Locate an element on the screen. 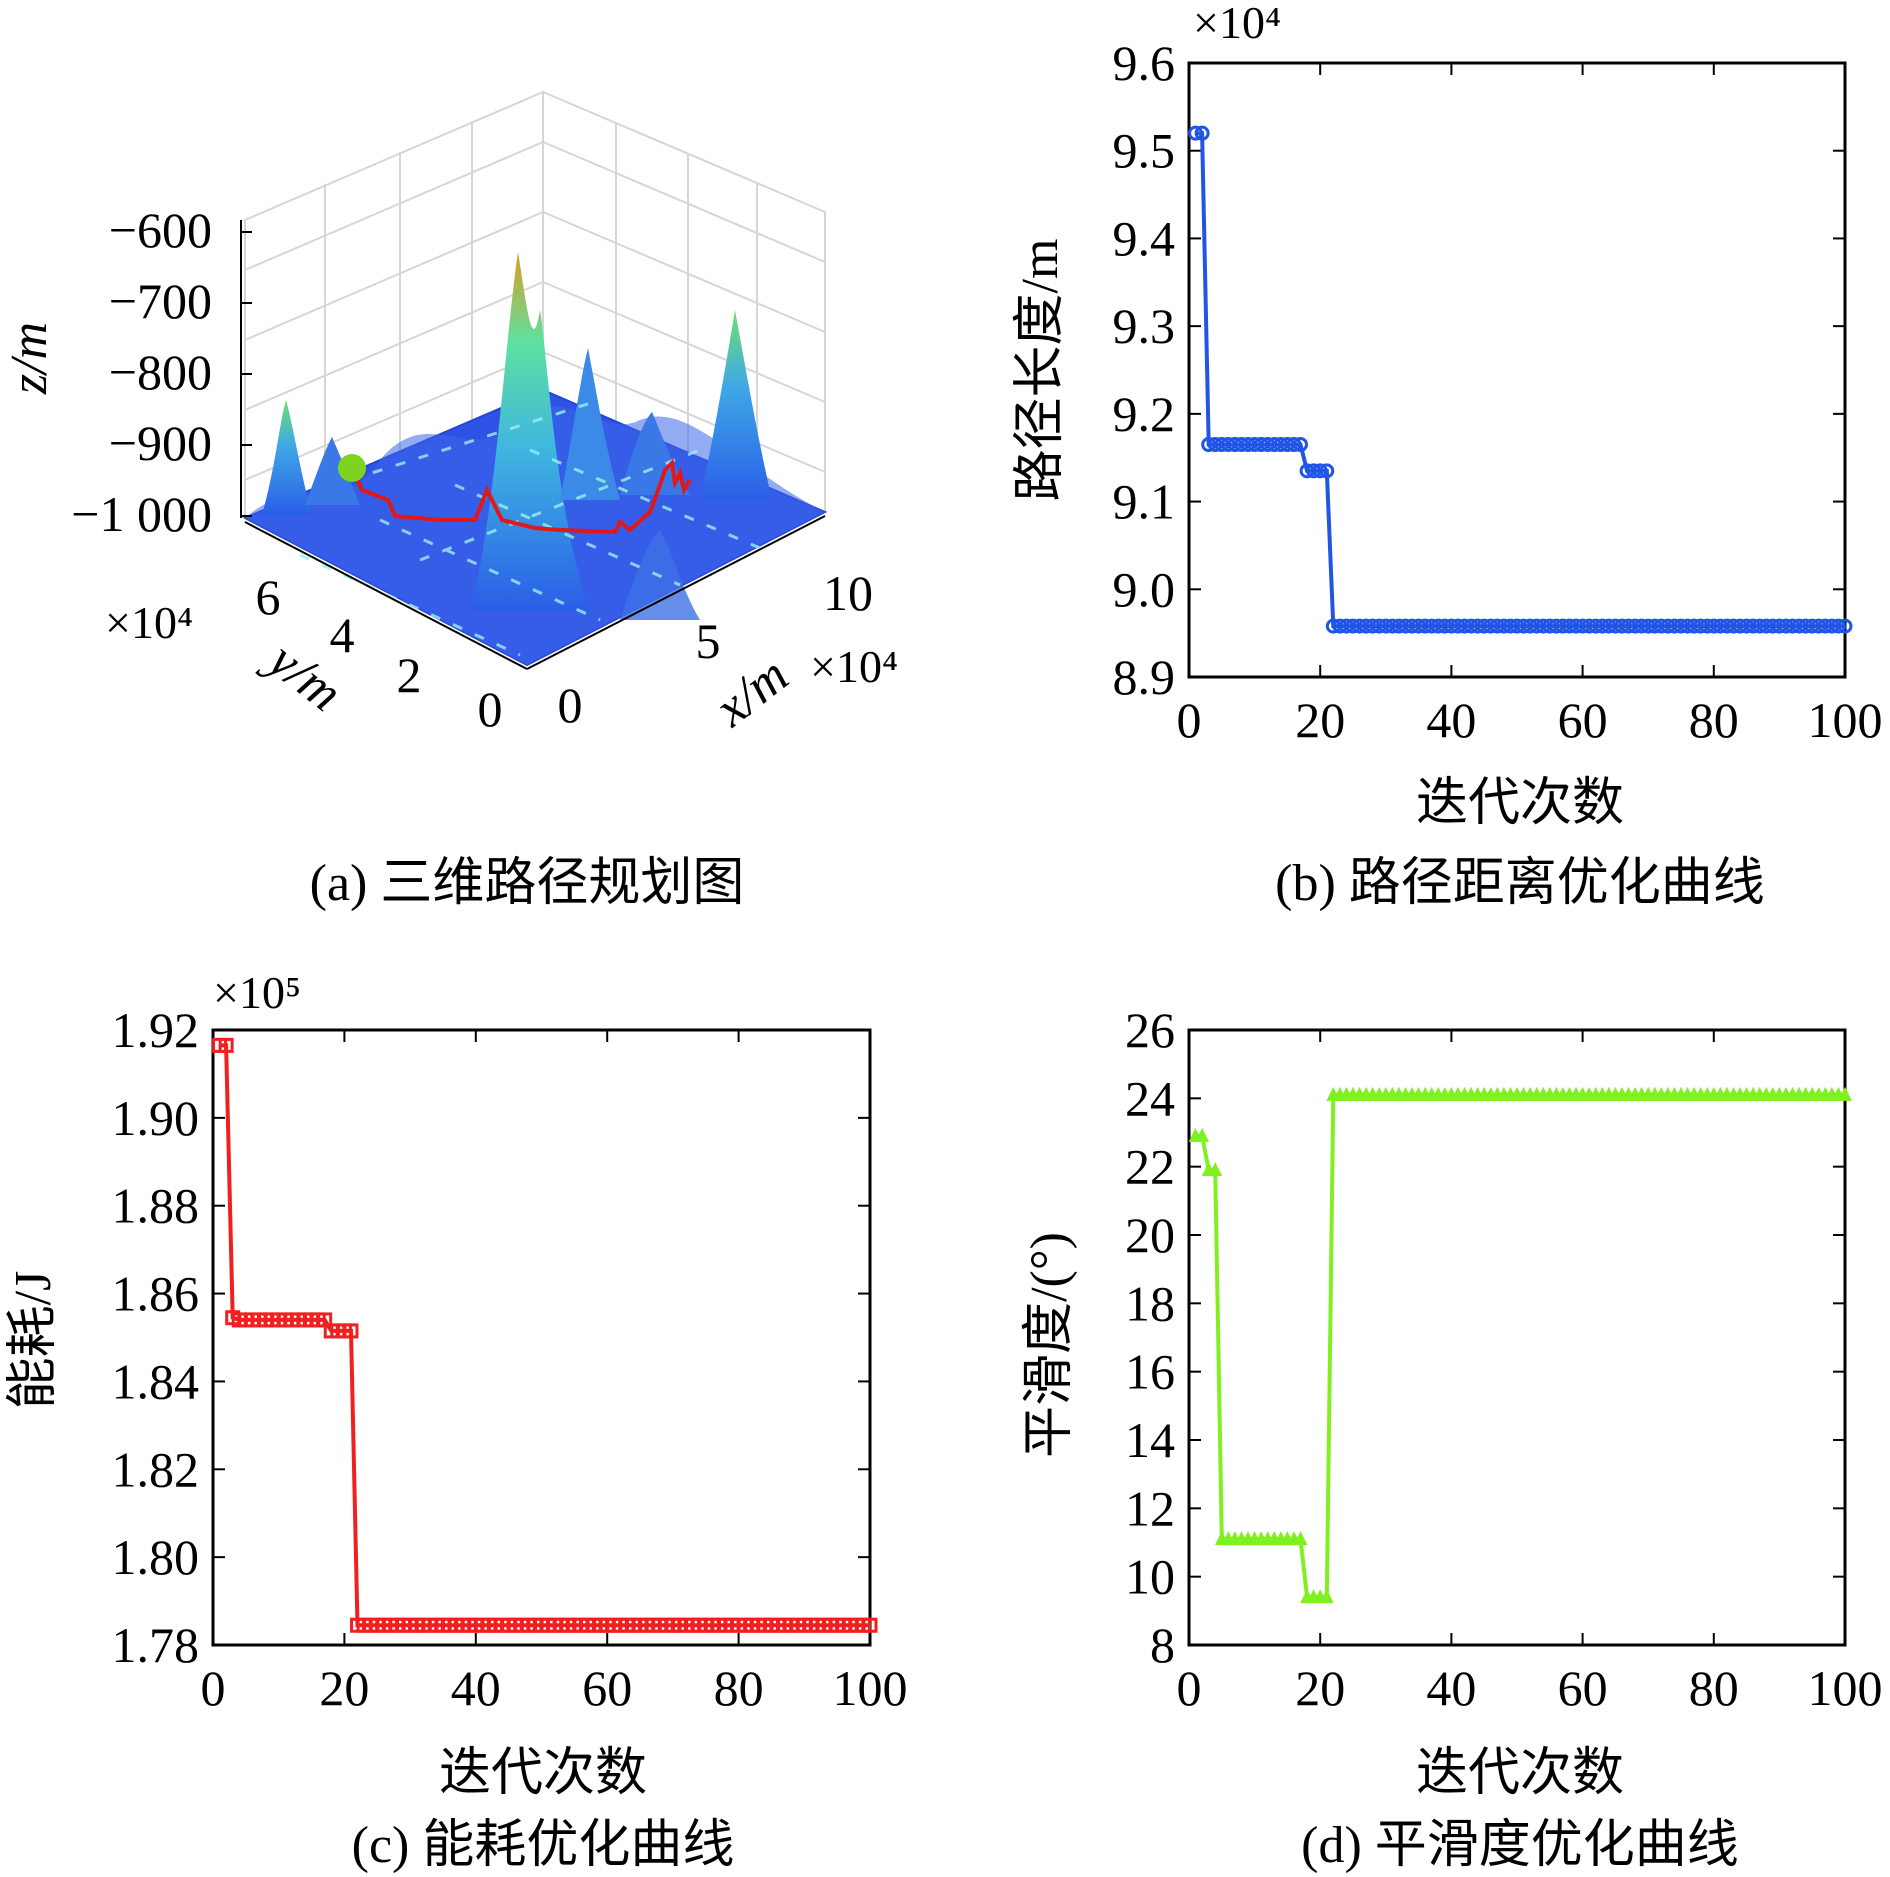 This screenshot has width=1890, height=1877. start-point-marker is located at coordinates (352, 468).